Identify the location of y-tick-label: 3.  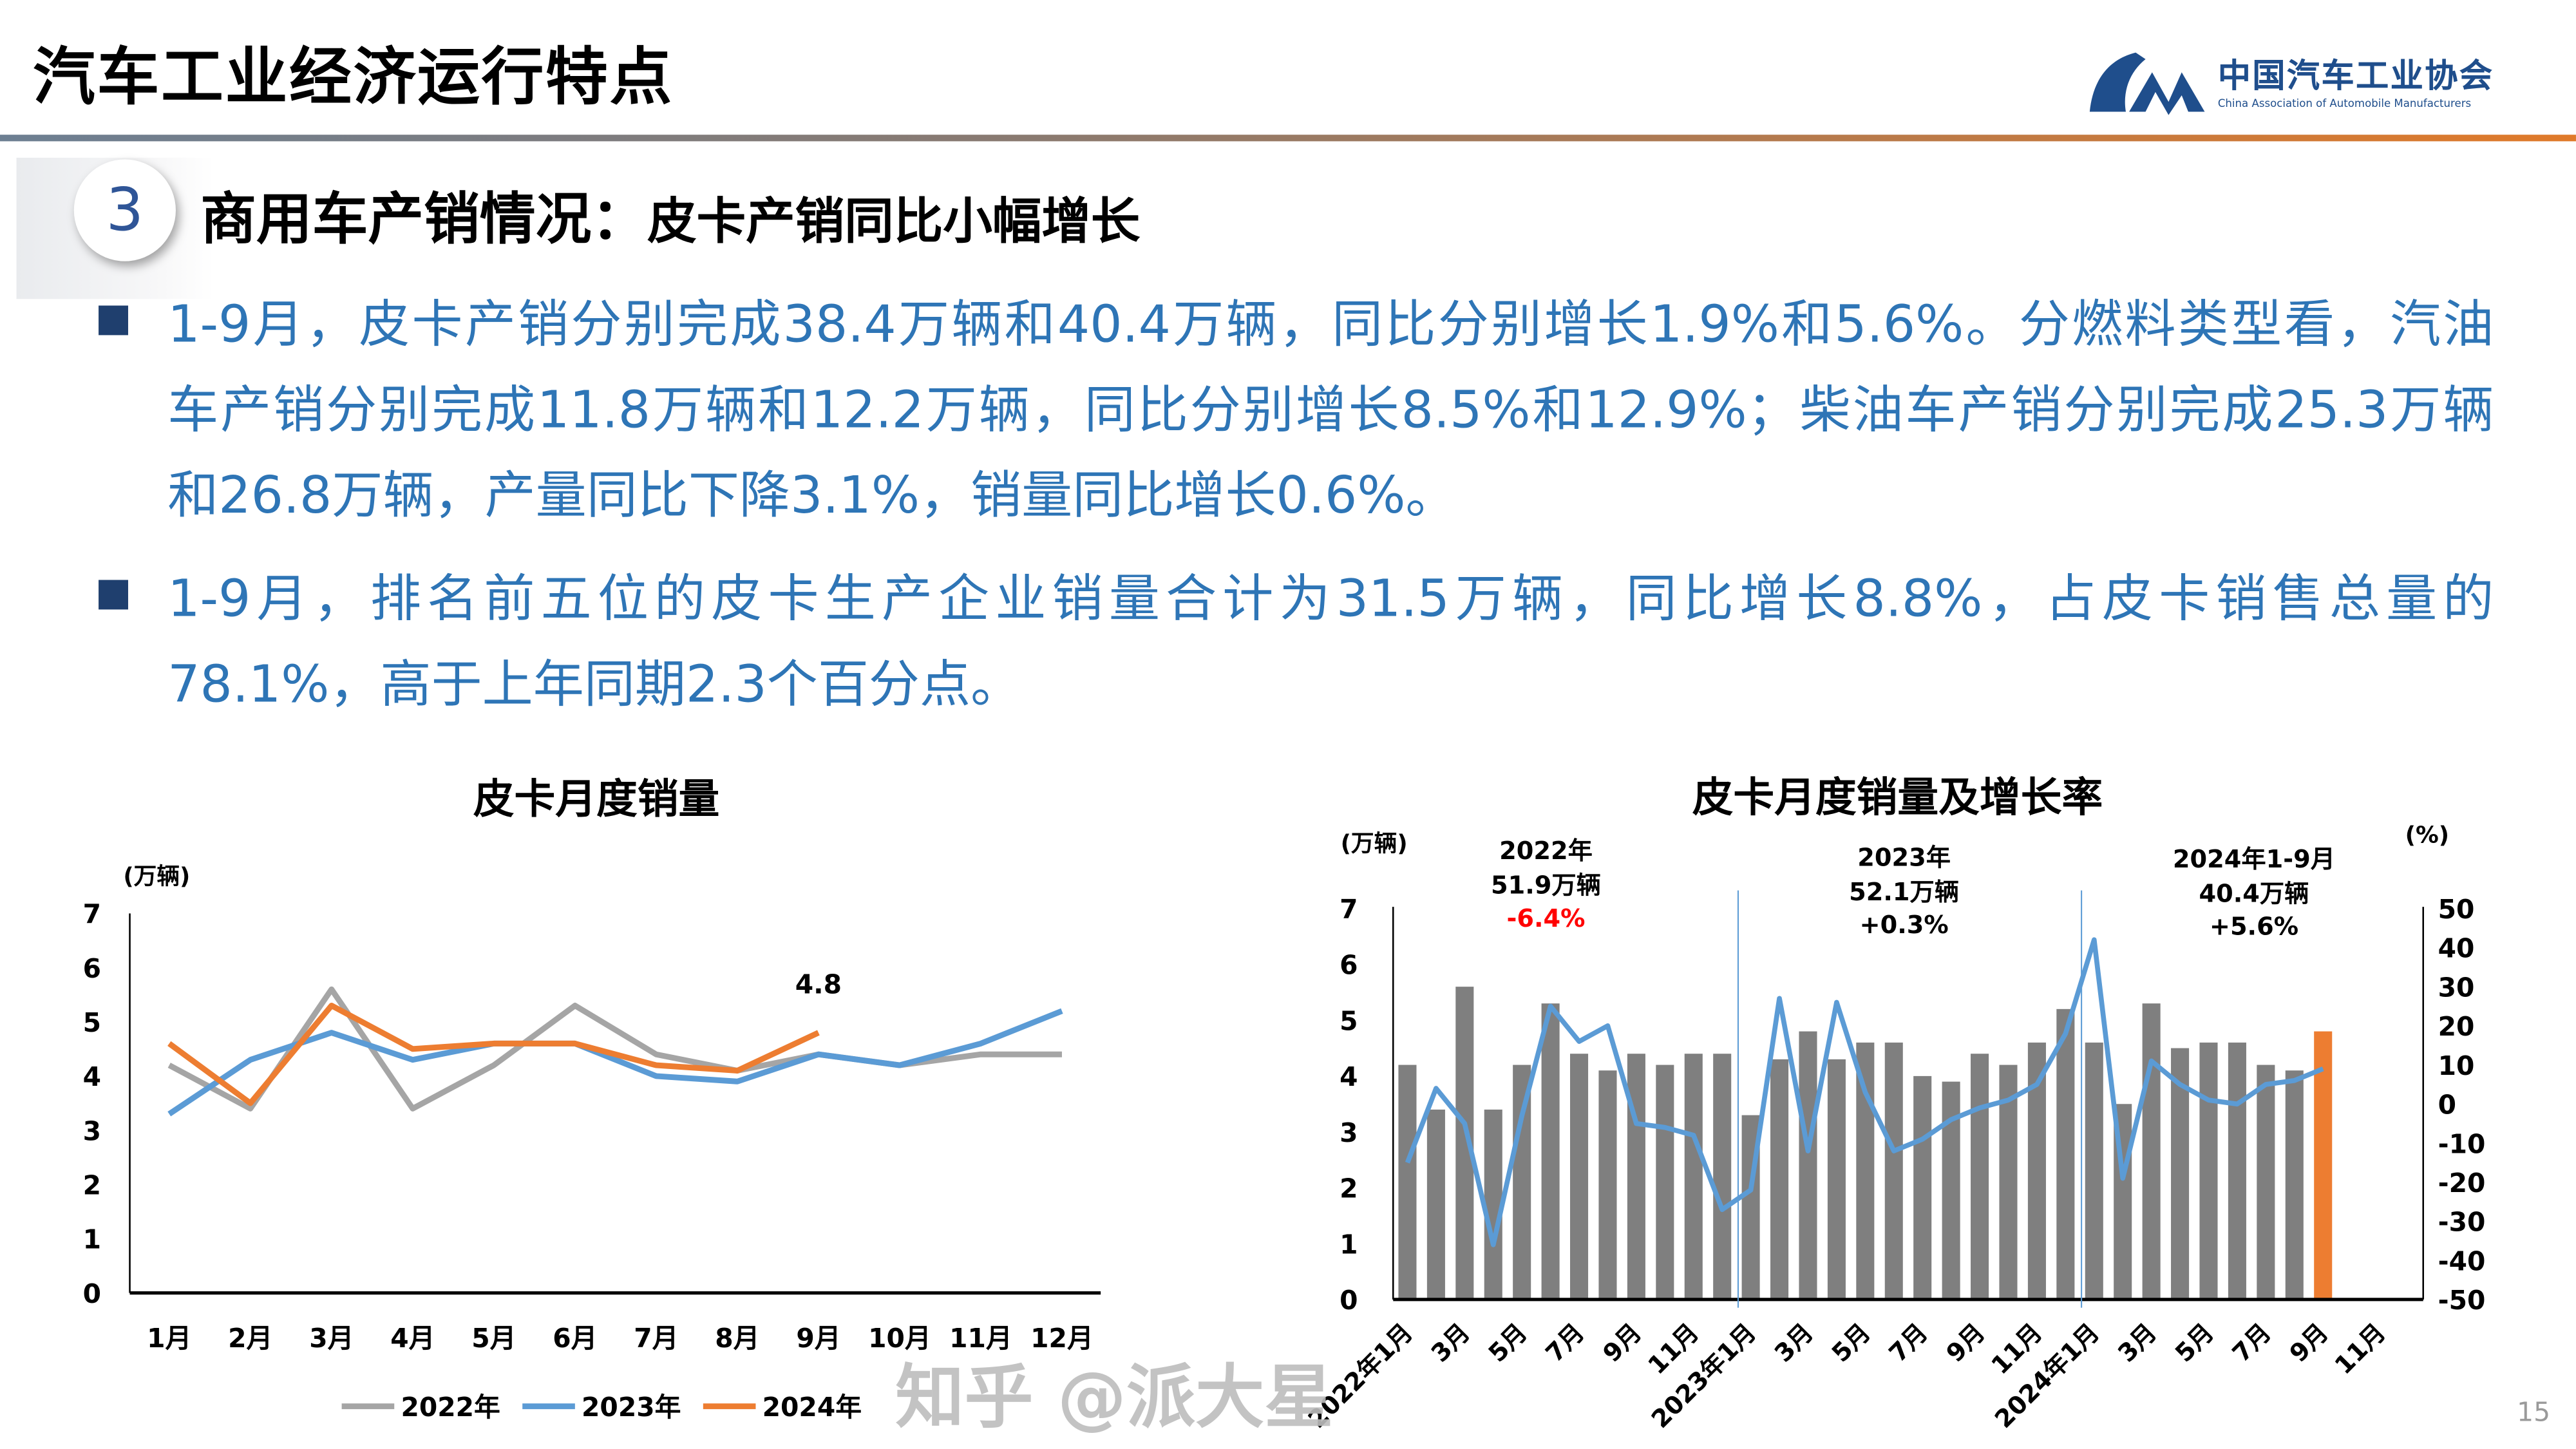
(92, 1130).